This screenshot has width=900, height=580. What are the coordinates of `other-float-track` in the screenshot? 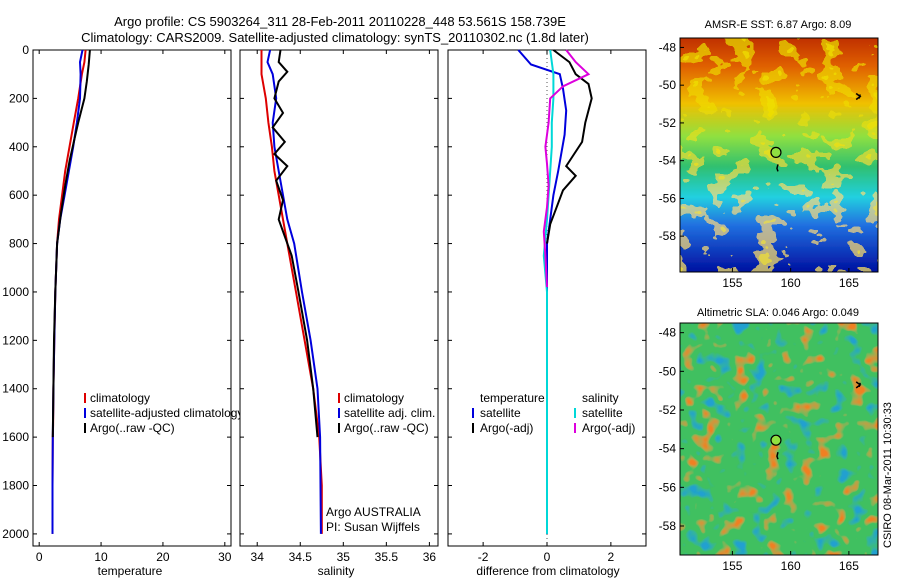 It's located at (858, 385).